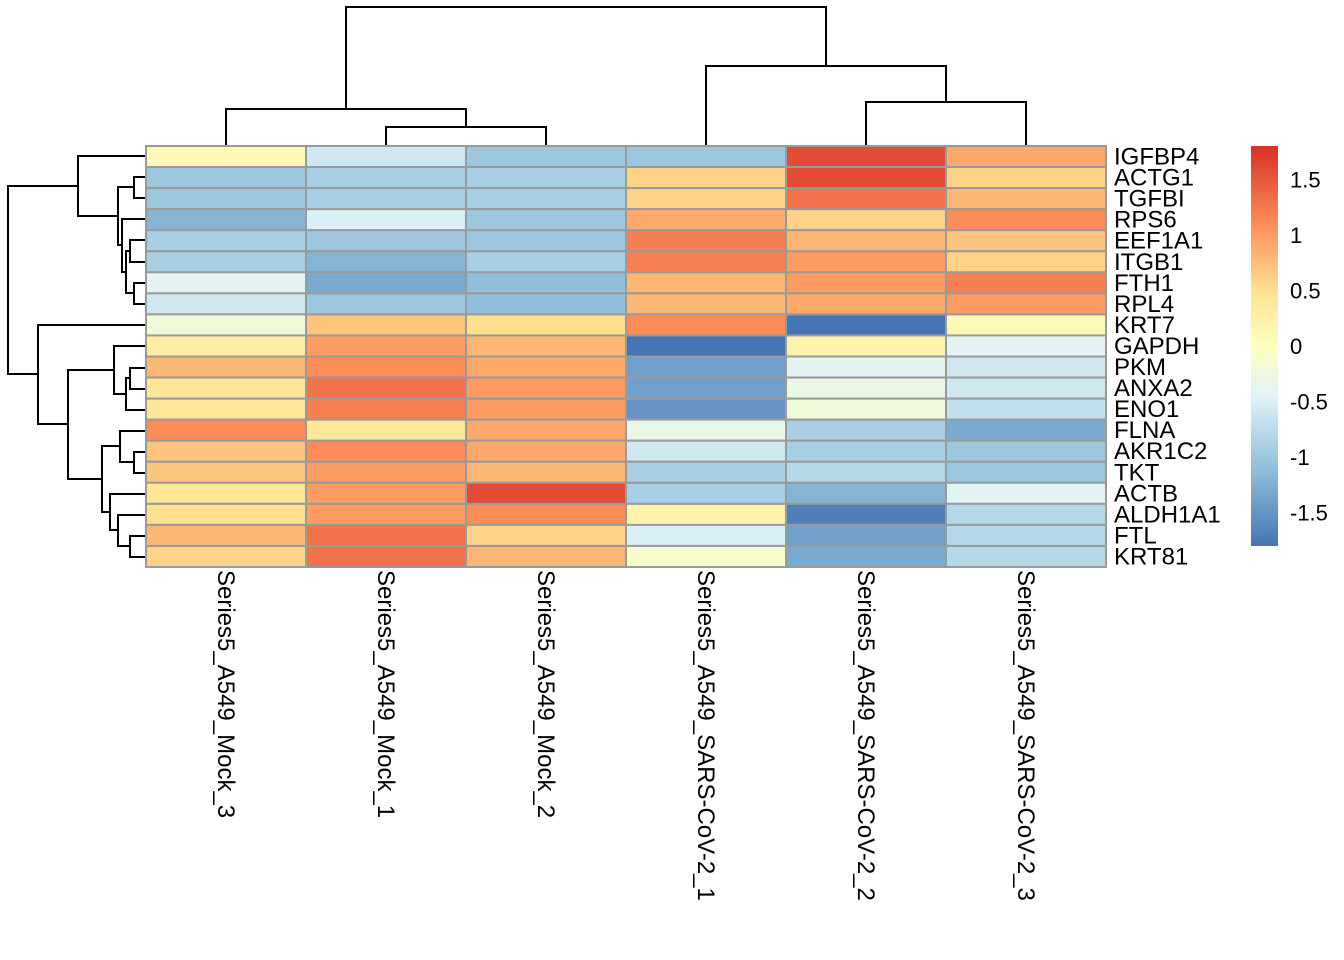 The image size is (1344, 960). What do you see at coordinates (826, 105) in the screenshot?
I see `col-dendro-branch-sars` at bounding box center [826, 105].